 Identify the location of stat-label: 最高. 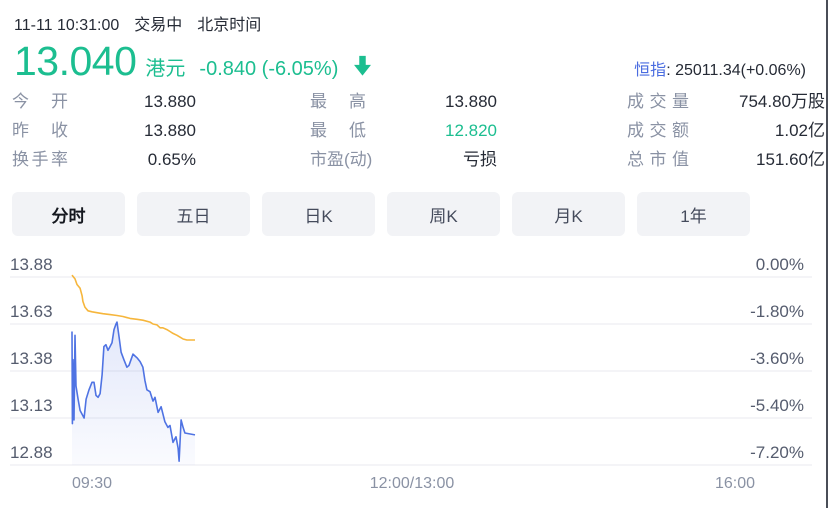
(338, 101).